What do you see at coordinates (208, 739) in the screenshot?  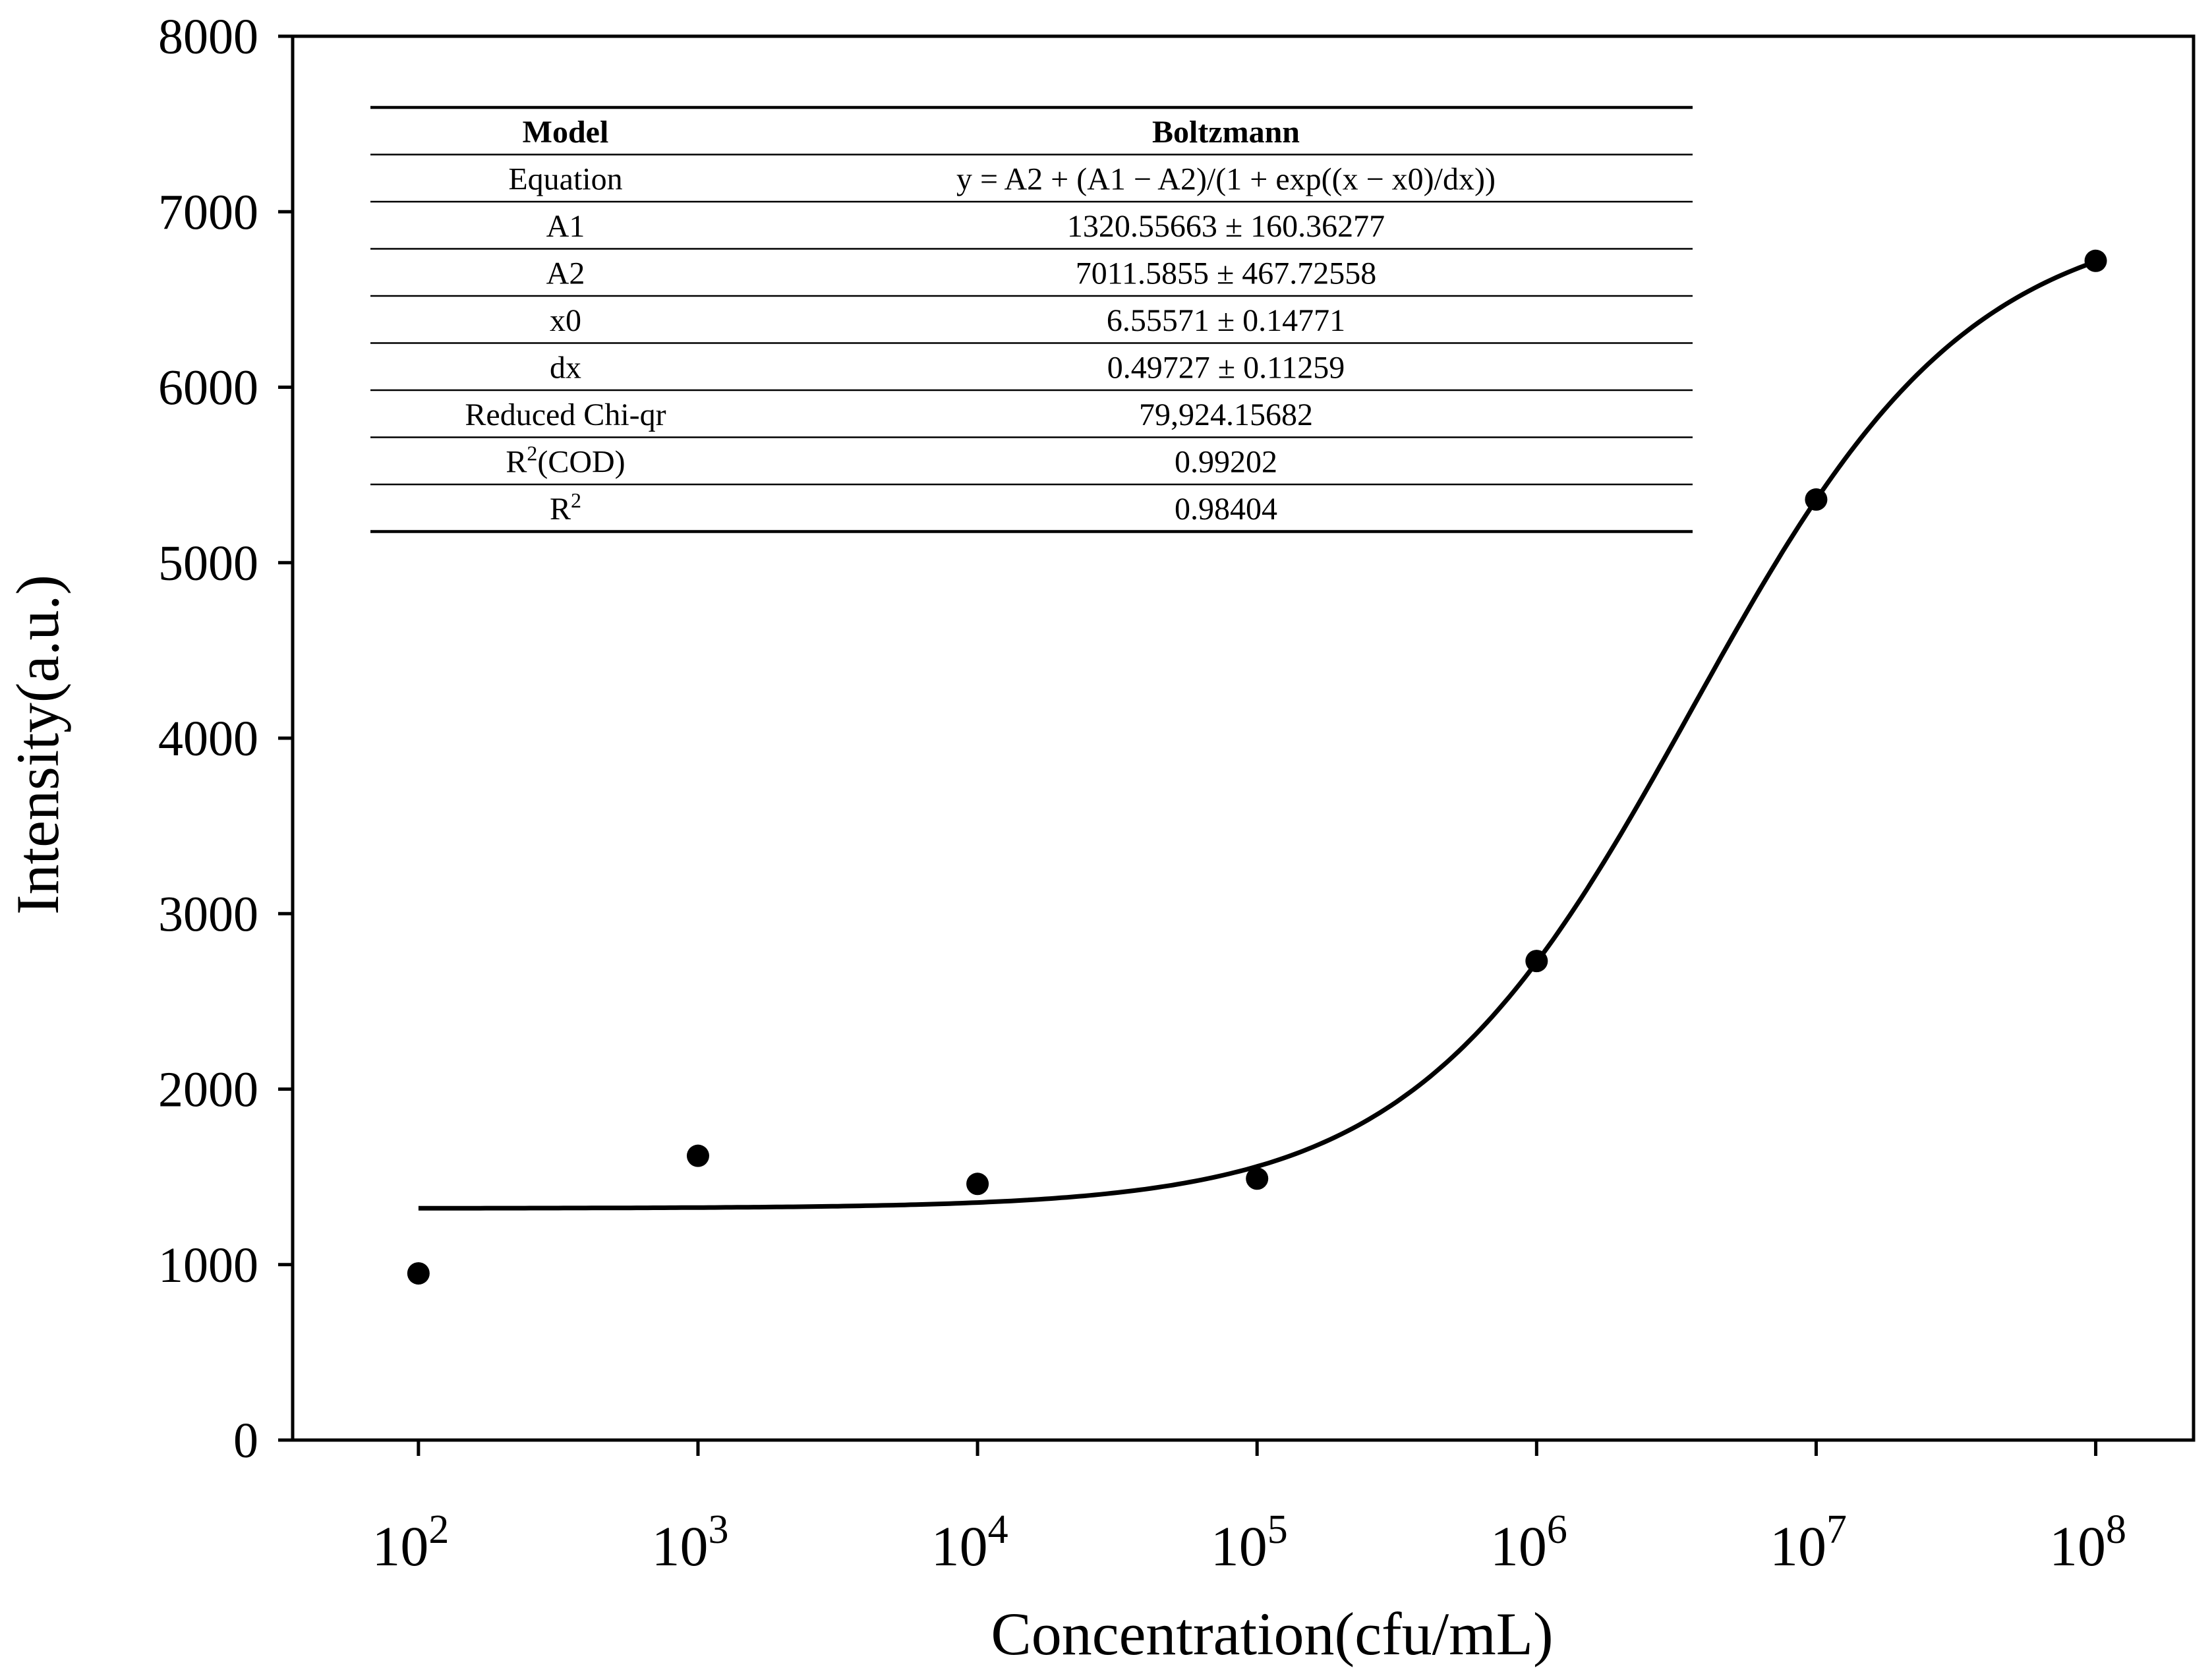 I see `y-tick-label: 4000` at bounding box center [208, 739].